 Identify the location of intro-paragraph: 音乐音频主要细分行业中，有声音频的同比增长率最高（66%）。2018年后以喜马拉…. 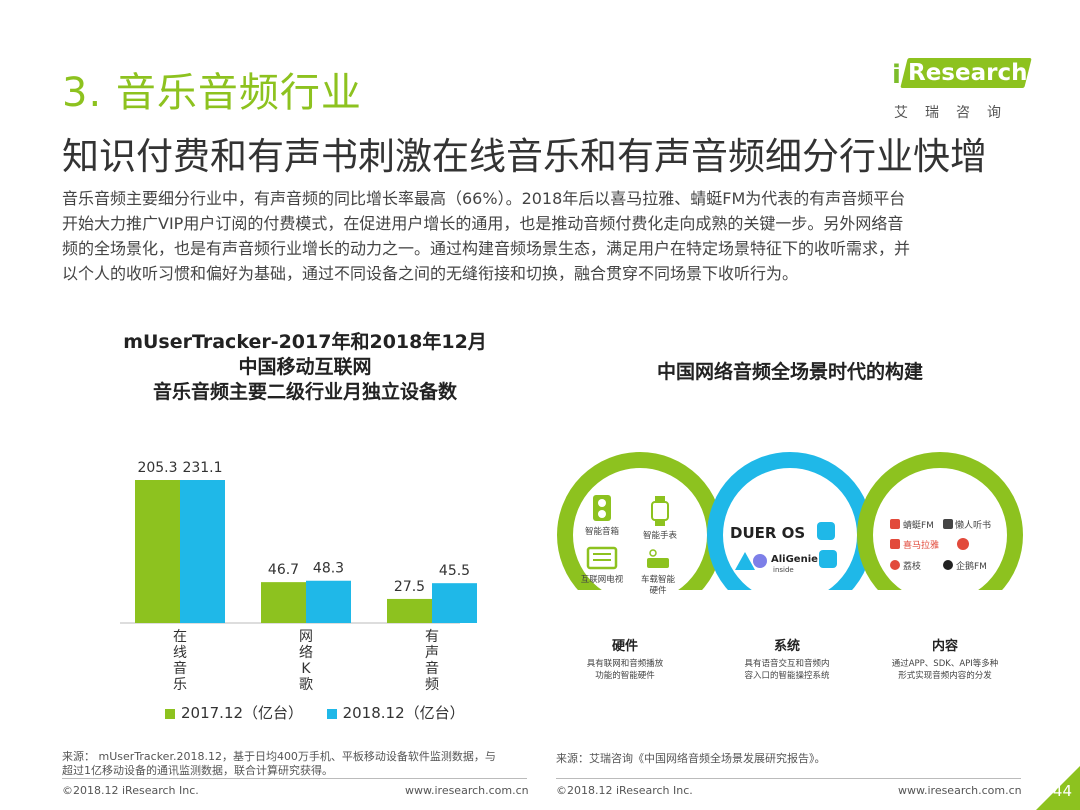
(546, 236).